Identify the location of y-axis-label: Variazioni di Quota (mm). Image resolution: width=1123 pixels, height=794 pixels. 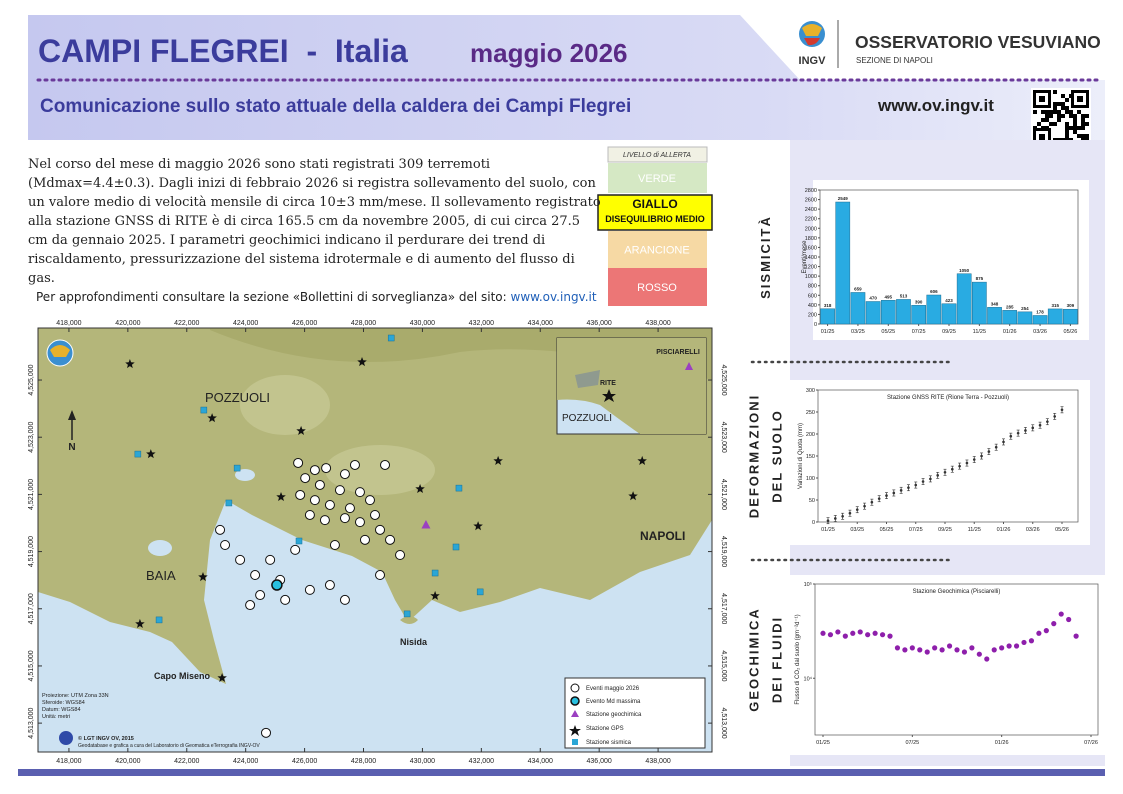
(801, 456).